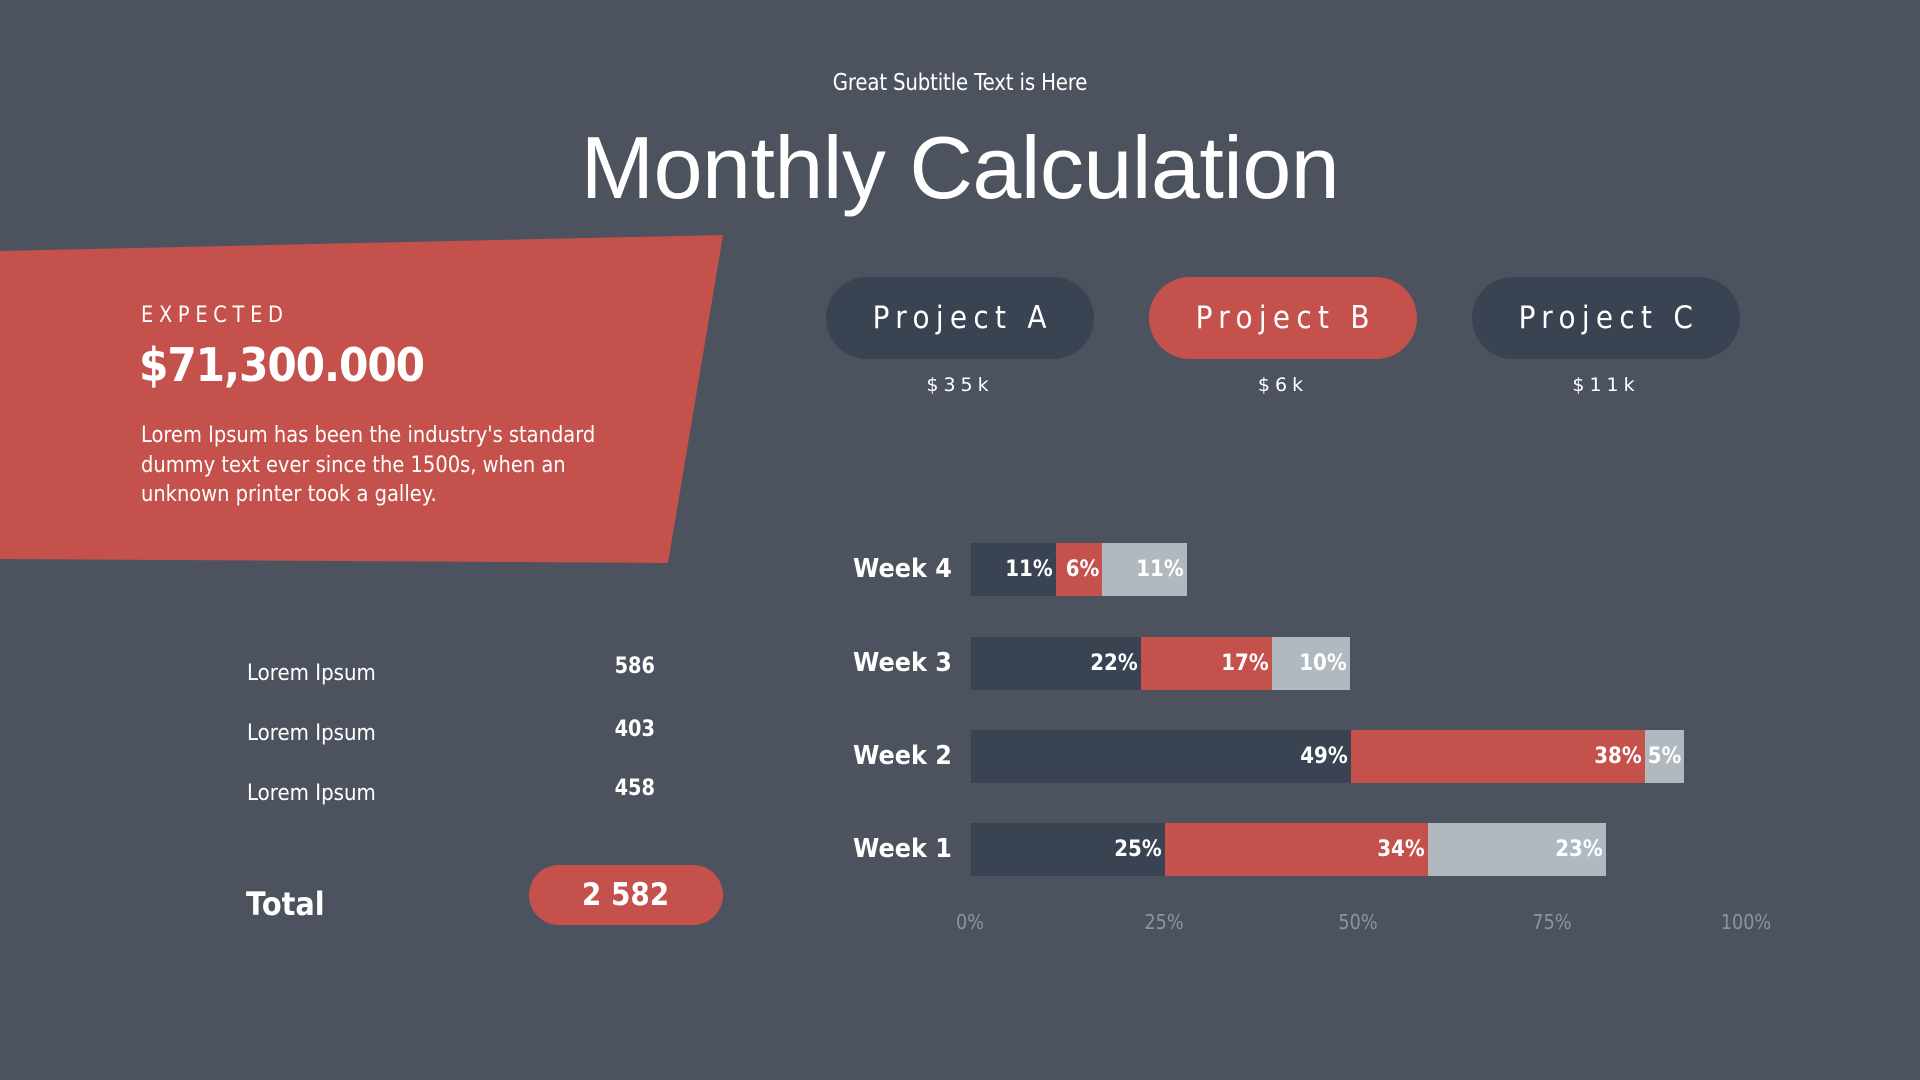 This screenshot has height=1080, width=1920. What do you see at coordinates (960, 83) in the screenshot?
I see `subtitle: Great Subtitle Text is Here` at bounding box center [960, 83].